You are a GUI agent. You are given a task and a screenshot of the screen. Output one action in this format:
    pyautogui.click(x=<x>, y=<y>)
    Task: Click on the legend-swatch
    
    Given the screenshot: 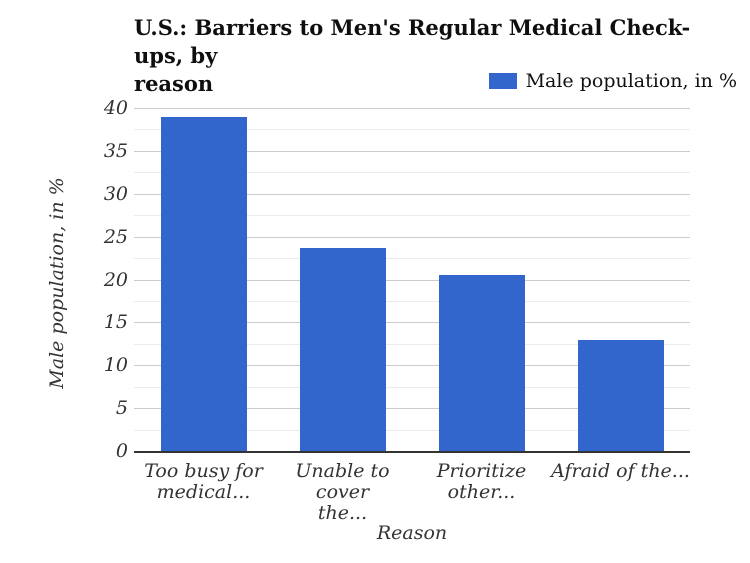 What is the action you would take?
    pyautogui.click(x=502, y=81)
    